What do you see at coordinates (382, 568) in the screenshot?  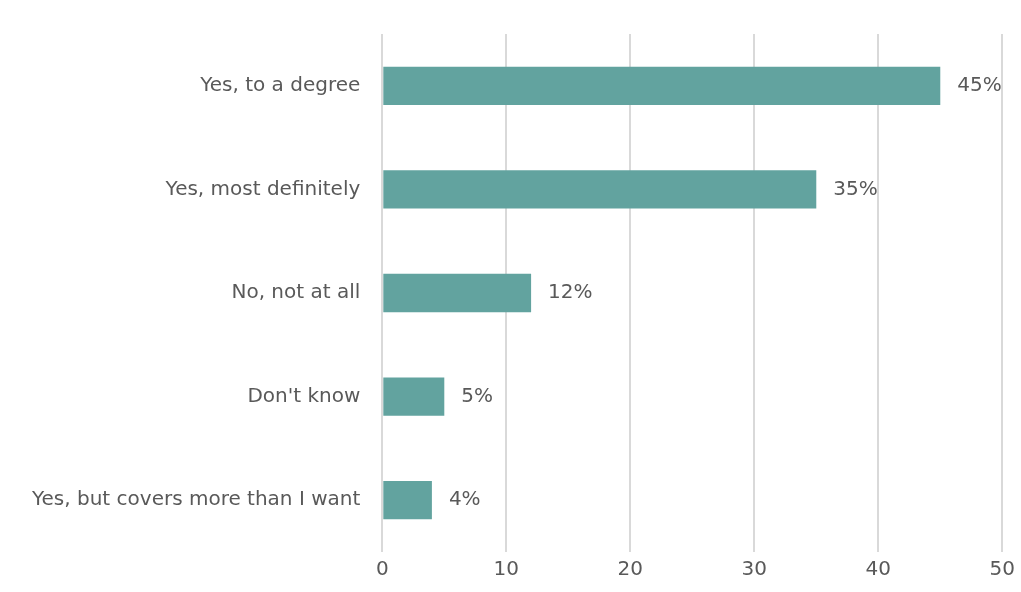 I see `x-tick-label: 0` at bounding box center [382, 568].